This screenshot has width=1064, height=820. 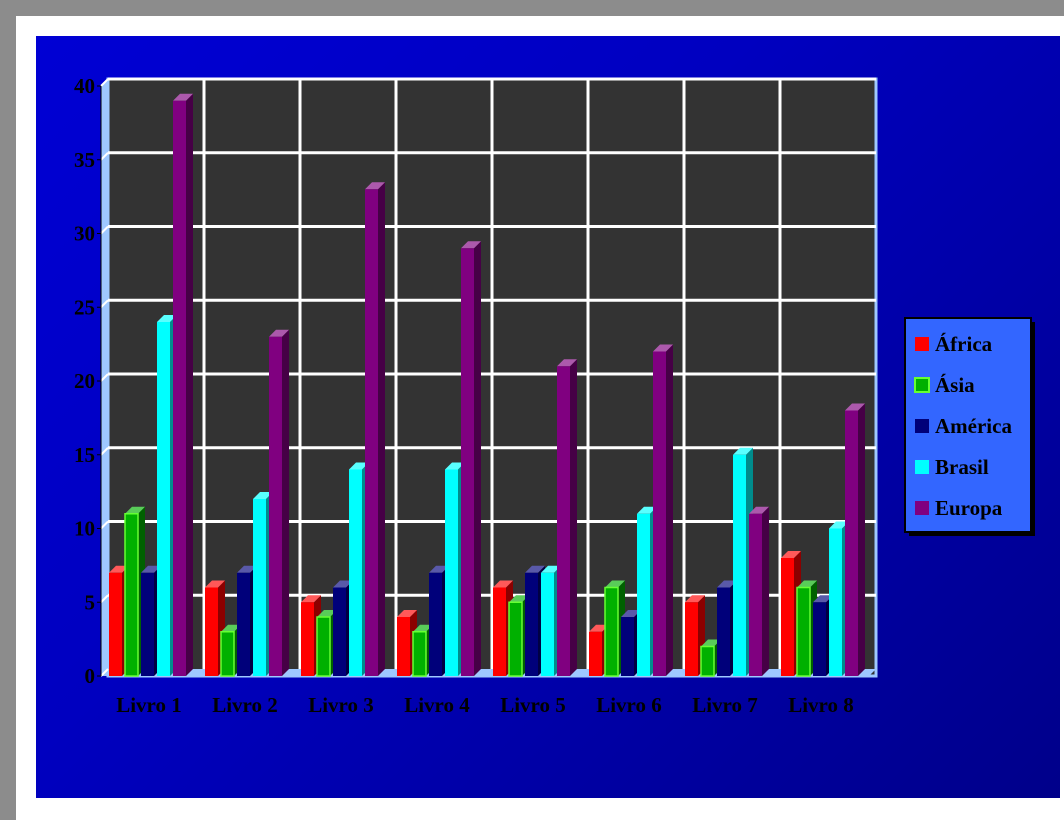 I want to click on x-tick-label: Livro 7, so click(x=725, y=705).